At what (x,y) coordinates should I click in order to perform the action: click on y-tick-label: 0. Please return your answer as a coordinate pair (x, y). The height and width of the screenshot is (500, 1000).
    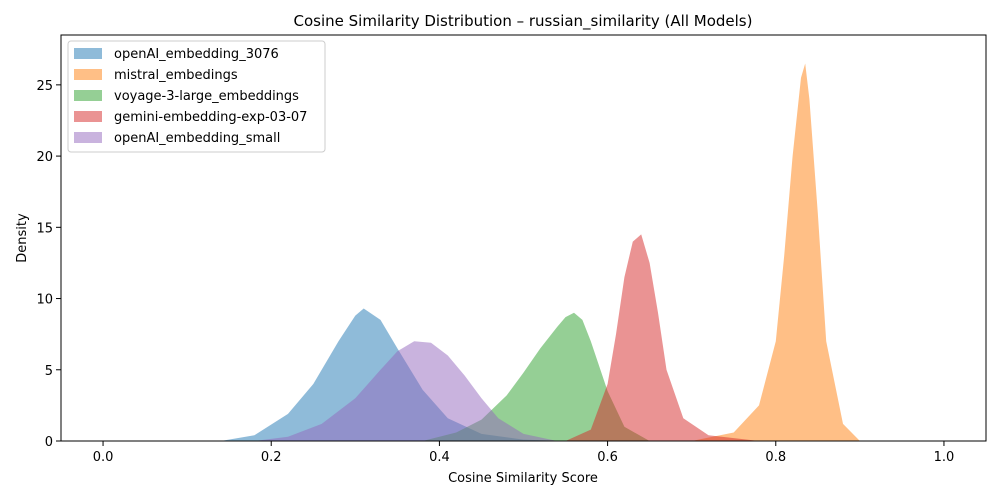
    Looking at the image, I should click on (49, 442).